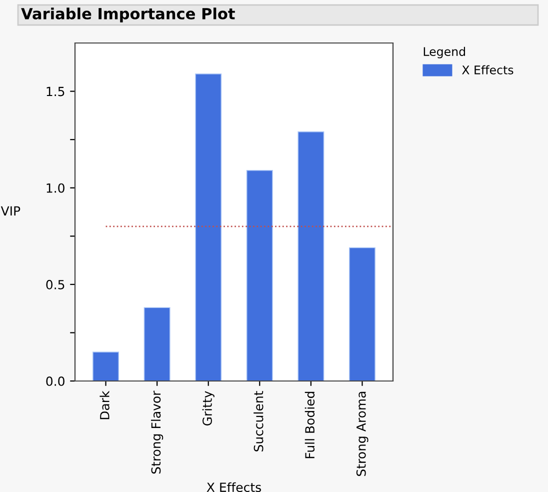 The width and height of the screenshot is (548, 492). I want to click on legend-label: X Effects, so click(488, 69).